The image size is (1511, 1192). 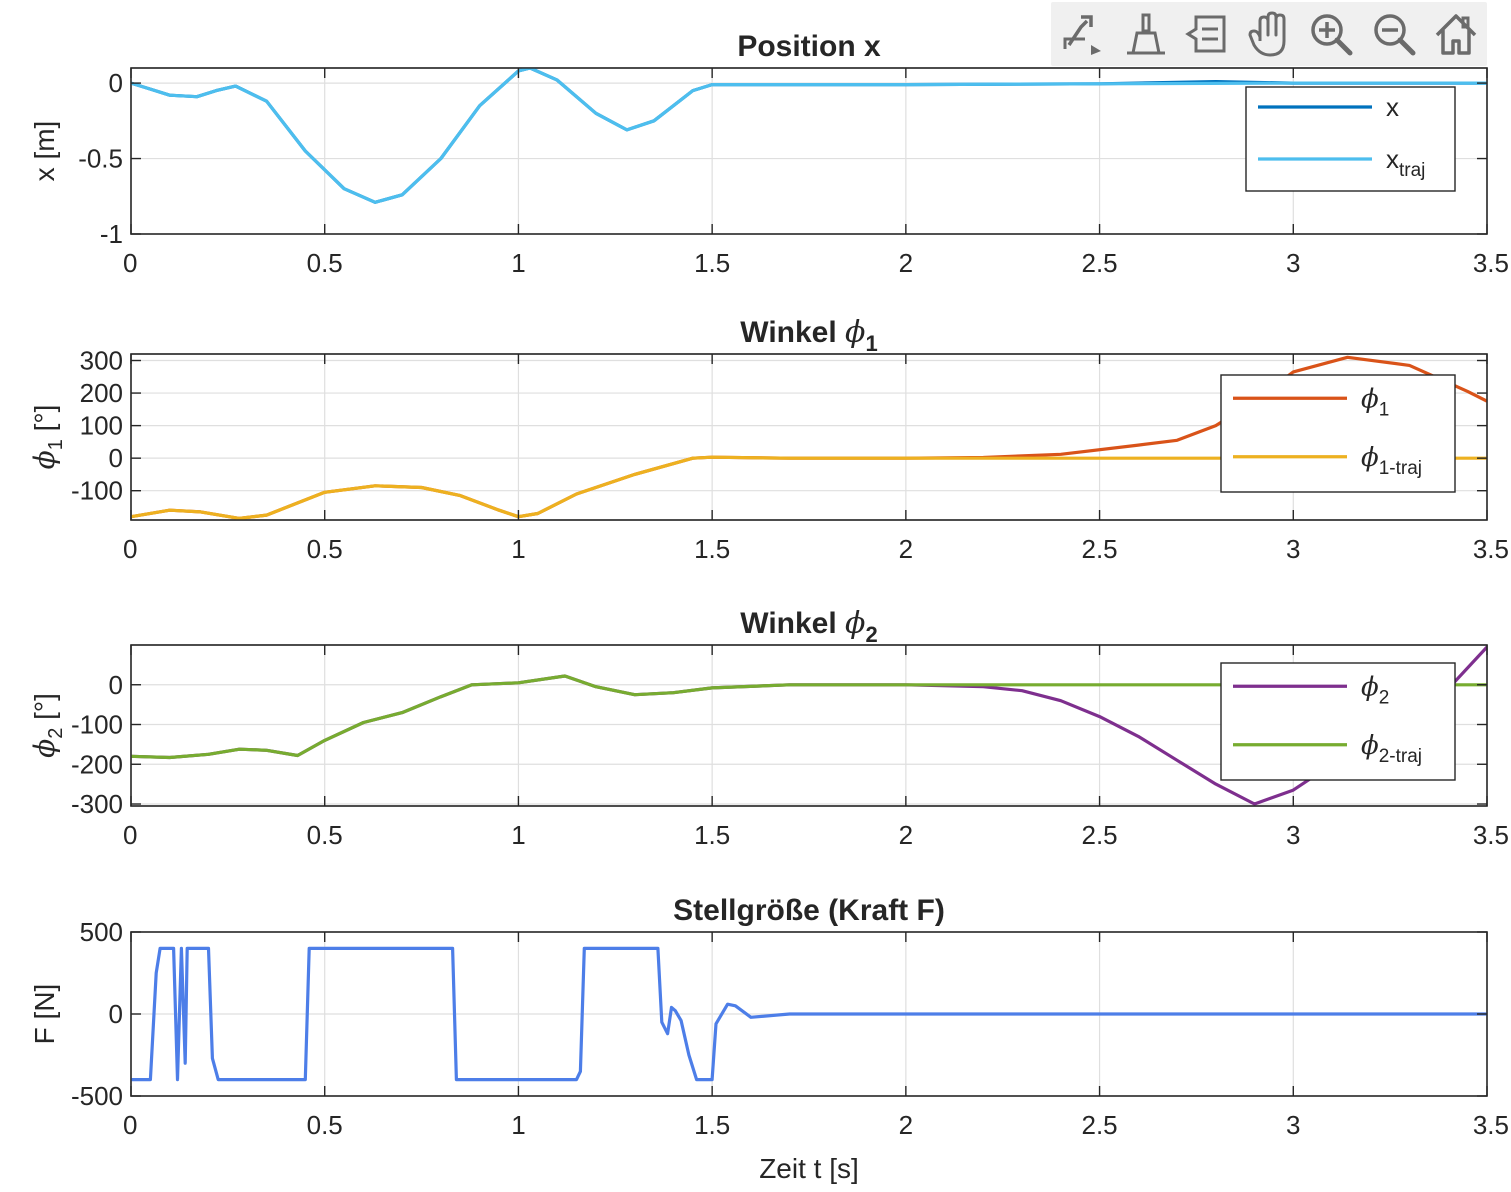 What do you see at coordinates (809, 437) in the screenshot?
I see `axes-box` at bounding box center [809, 437].